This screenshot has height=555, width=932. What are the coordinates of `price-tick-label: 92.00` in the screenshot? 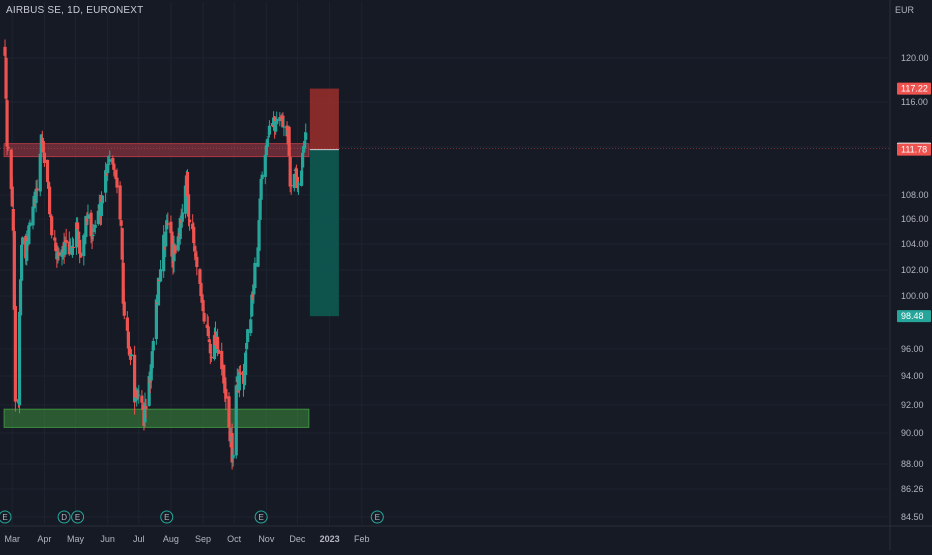 It's located at (912, 405).